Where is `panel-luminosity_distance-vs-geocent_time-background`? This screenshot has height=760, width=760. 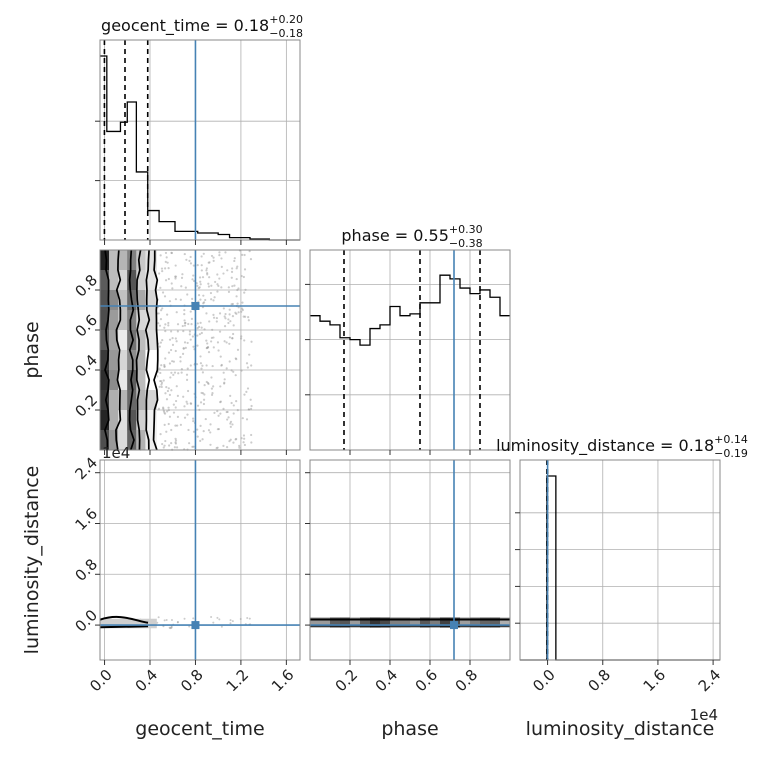
panel-luminosity_distance-vs-geocent_time-background is located at coordinates (200, 560).